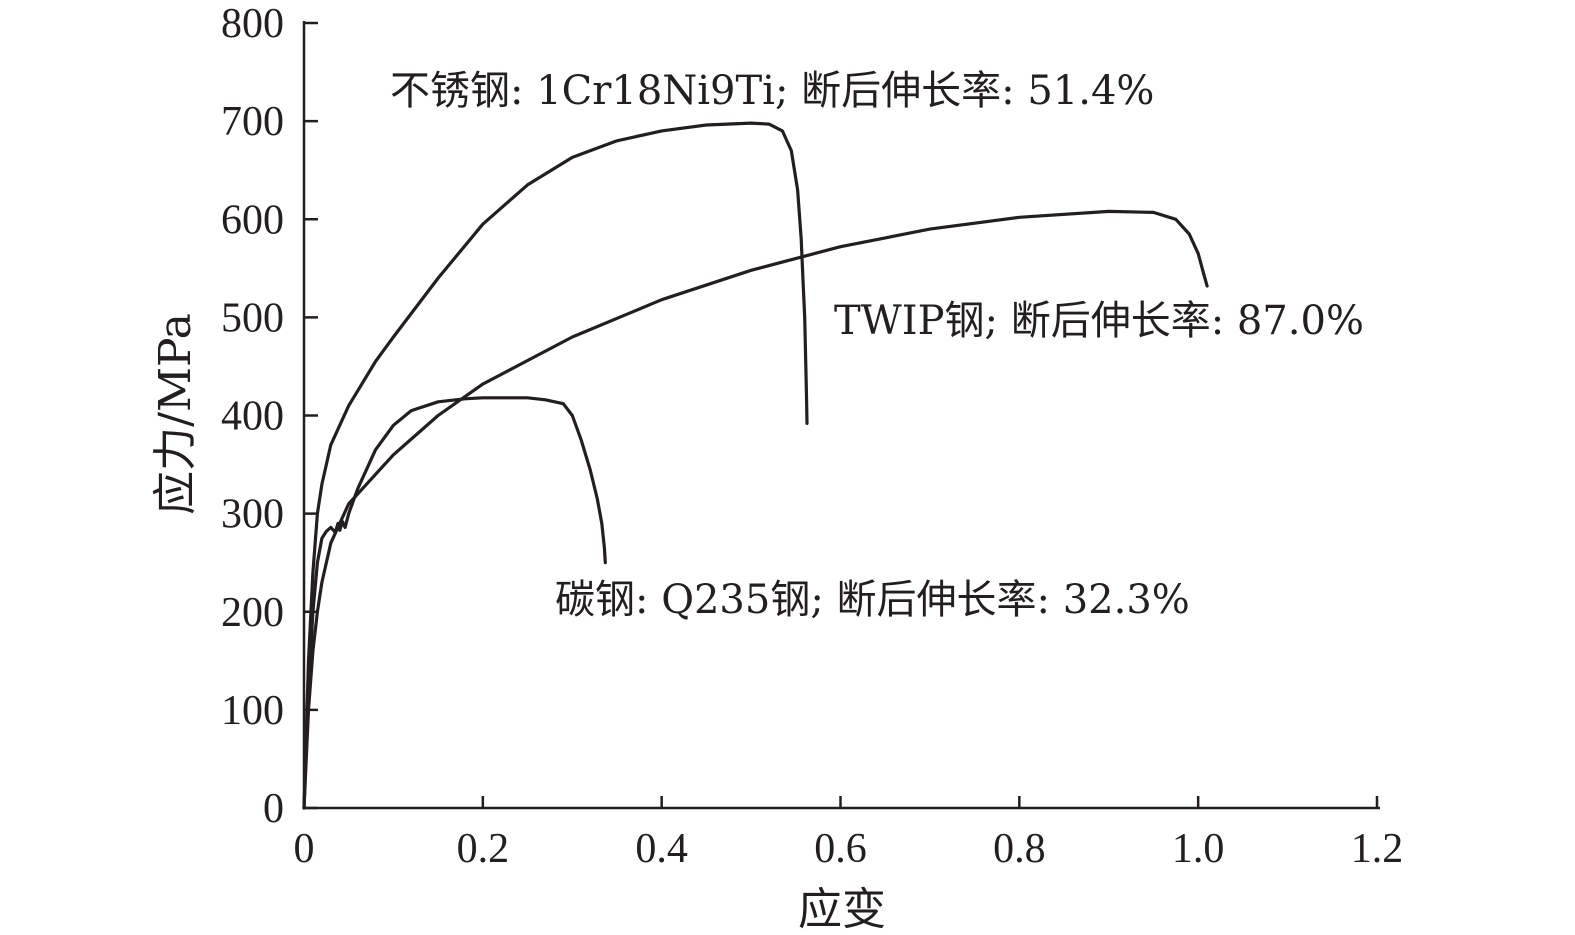 The image size is (1575, 935). Describe the element at coordinates (1377, 849) in the screenshot. I see `x-tick-label: 1.2` at that location.